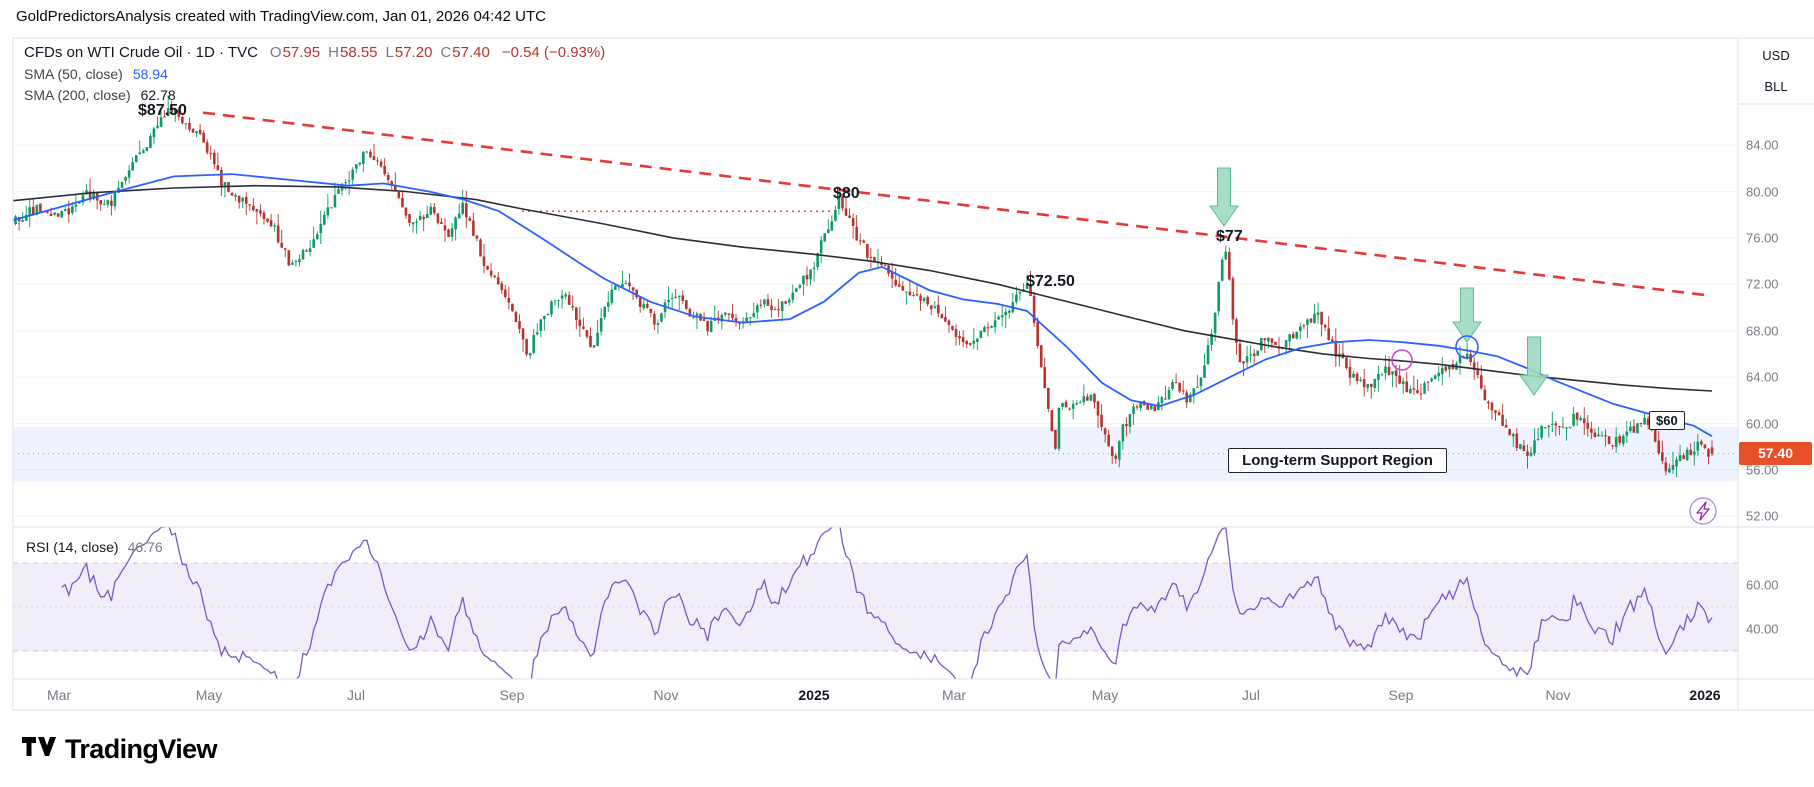 This screenshot has width=1814, height=787. Describe the element at coordinates (1762, 145) in the screenshot. I see `price-tick-label: 84.00` at that location.